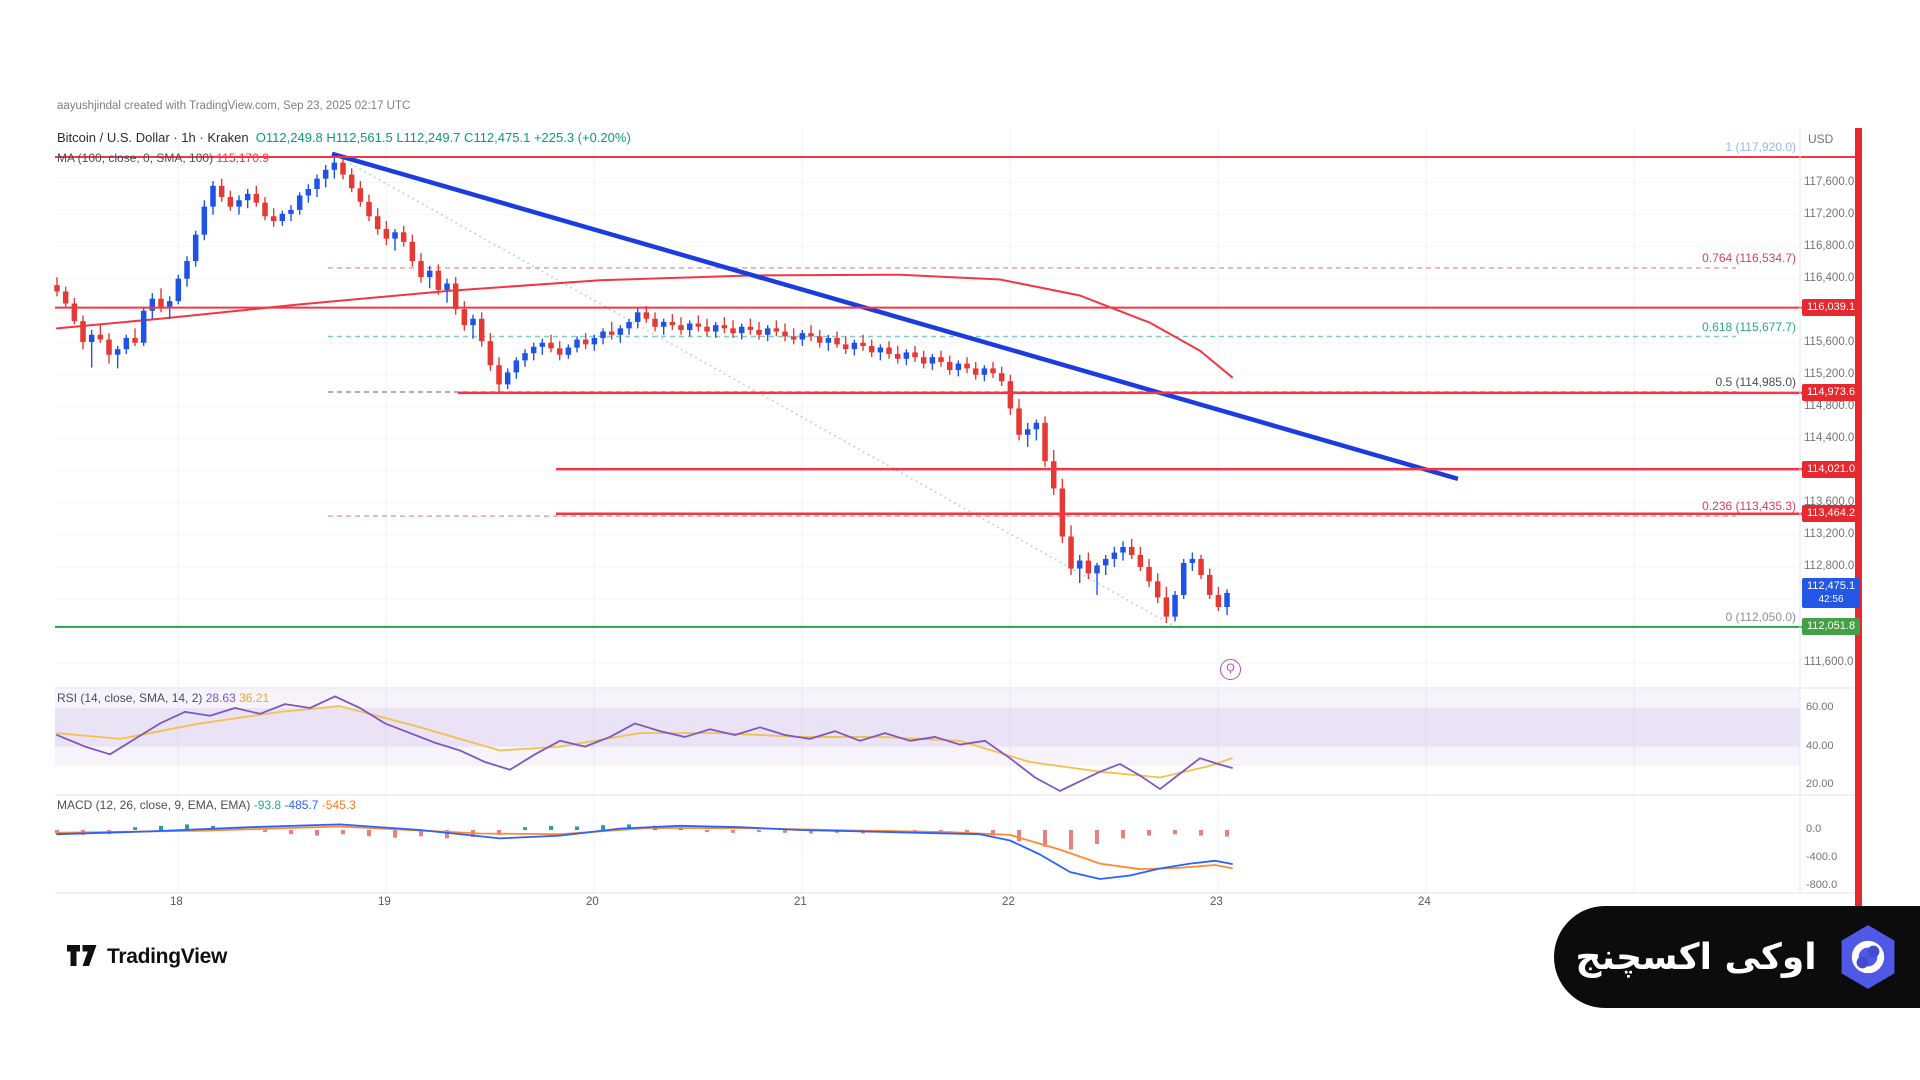 Image resolution: width=1920 pixels, height=1080 pixels. Describe the element at coordinates (1755, 381) in the screenshot. I see `fib-level-label: 0.5 (114,985.0)` at that location.